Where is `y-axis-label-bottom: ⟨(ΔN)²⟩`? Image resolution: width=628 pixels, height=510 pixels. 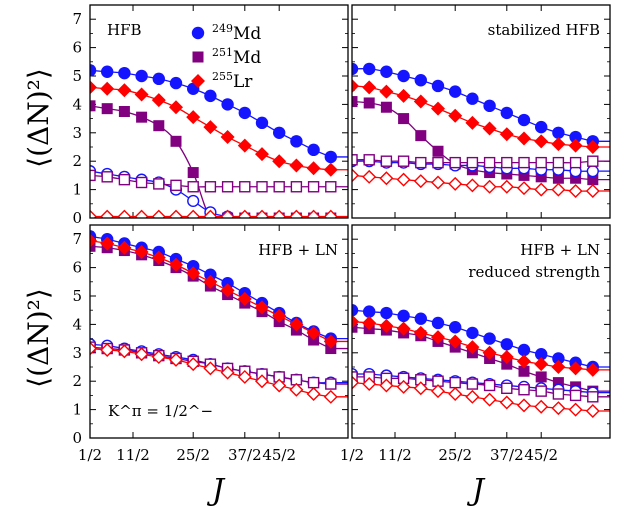
y-axis-label-bottom: ⟨(ΔN)²⟩ is located at coordinates (38, 338).